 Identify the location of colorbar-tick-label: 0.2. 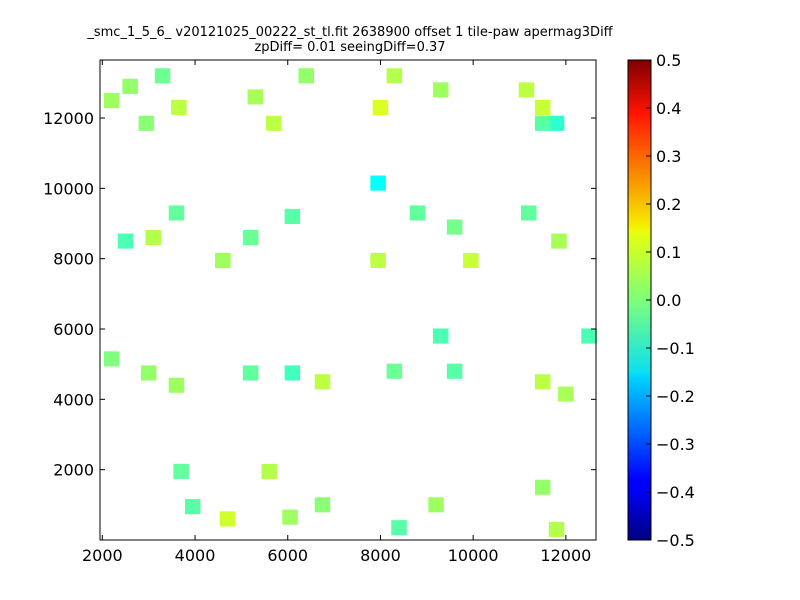
(668, 204).